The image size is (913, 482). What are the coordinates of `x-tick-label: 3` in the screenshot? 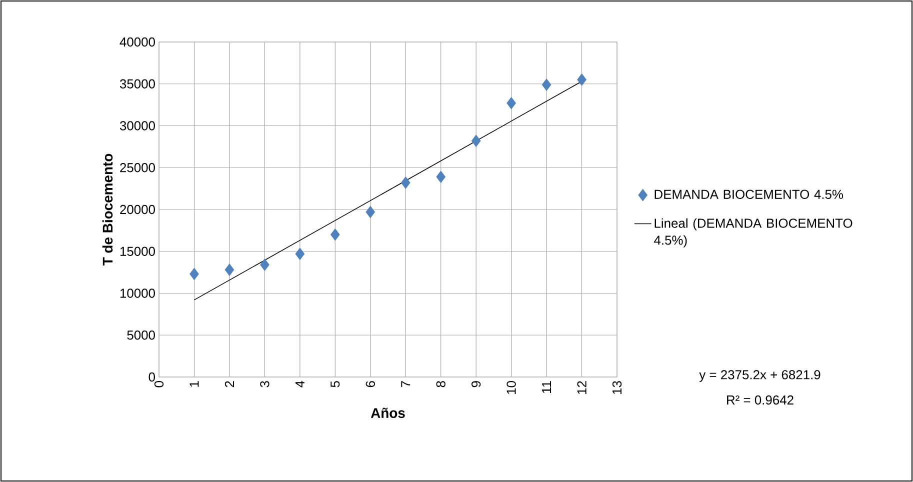 It's located at (265, 384).